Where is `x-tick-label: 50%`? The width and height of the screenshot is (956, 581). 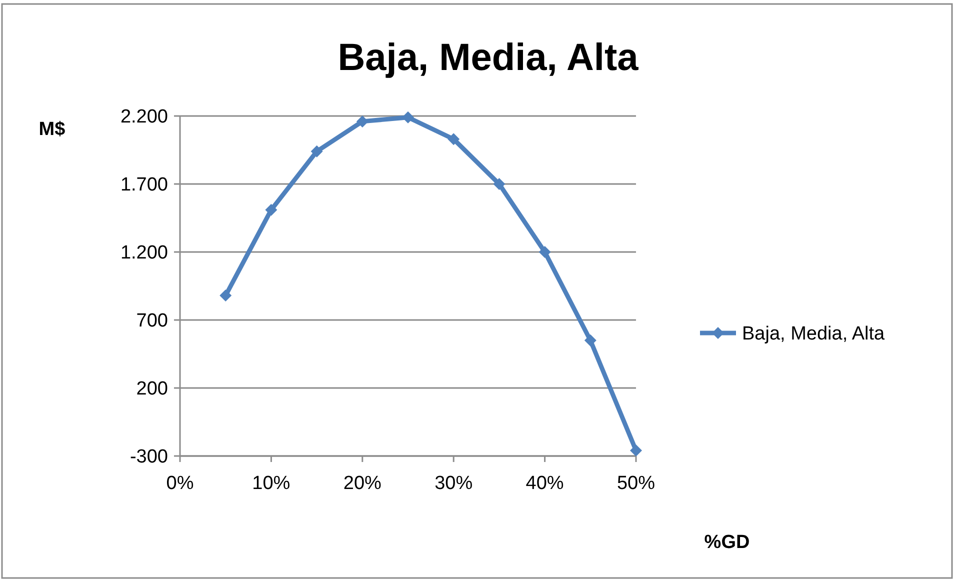
x-tick-label: 50% is located at coordinates (636, 483).